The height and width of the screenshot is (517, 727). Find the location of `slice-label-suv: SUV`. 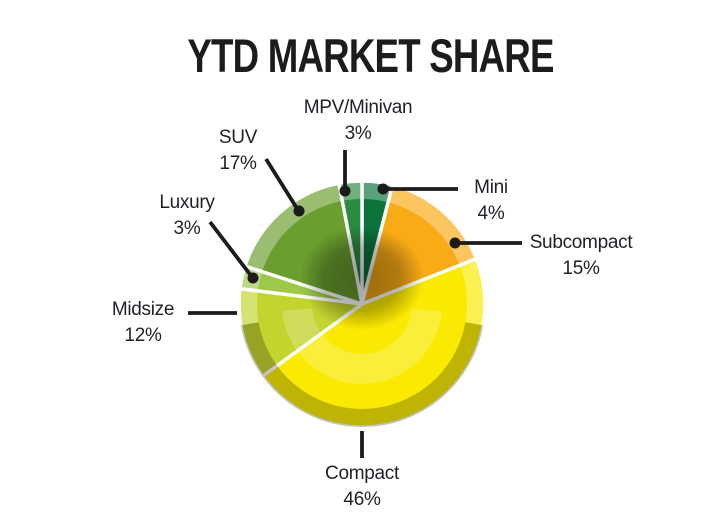

slice-label-suv: SUV is located at coordinates (238, 137).